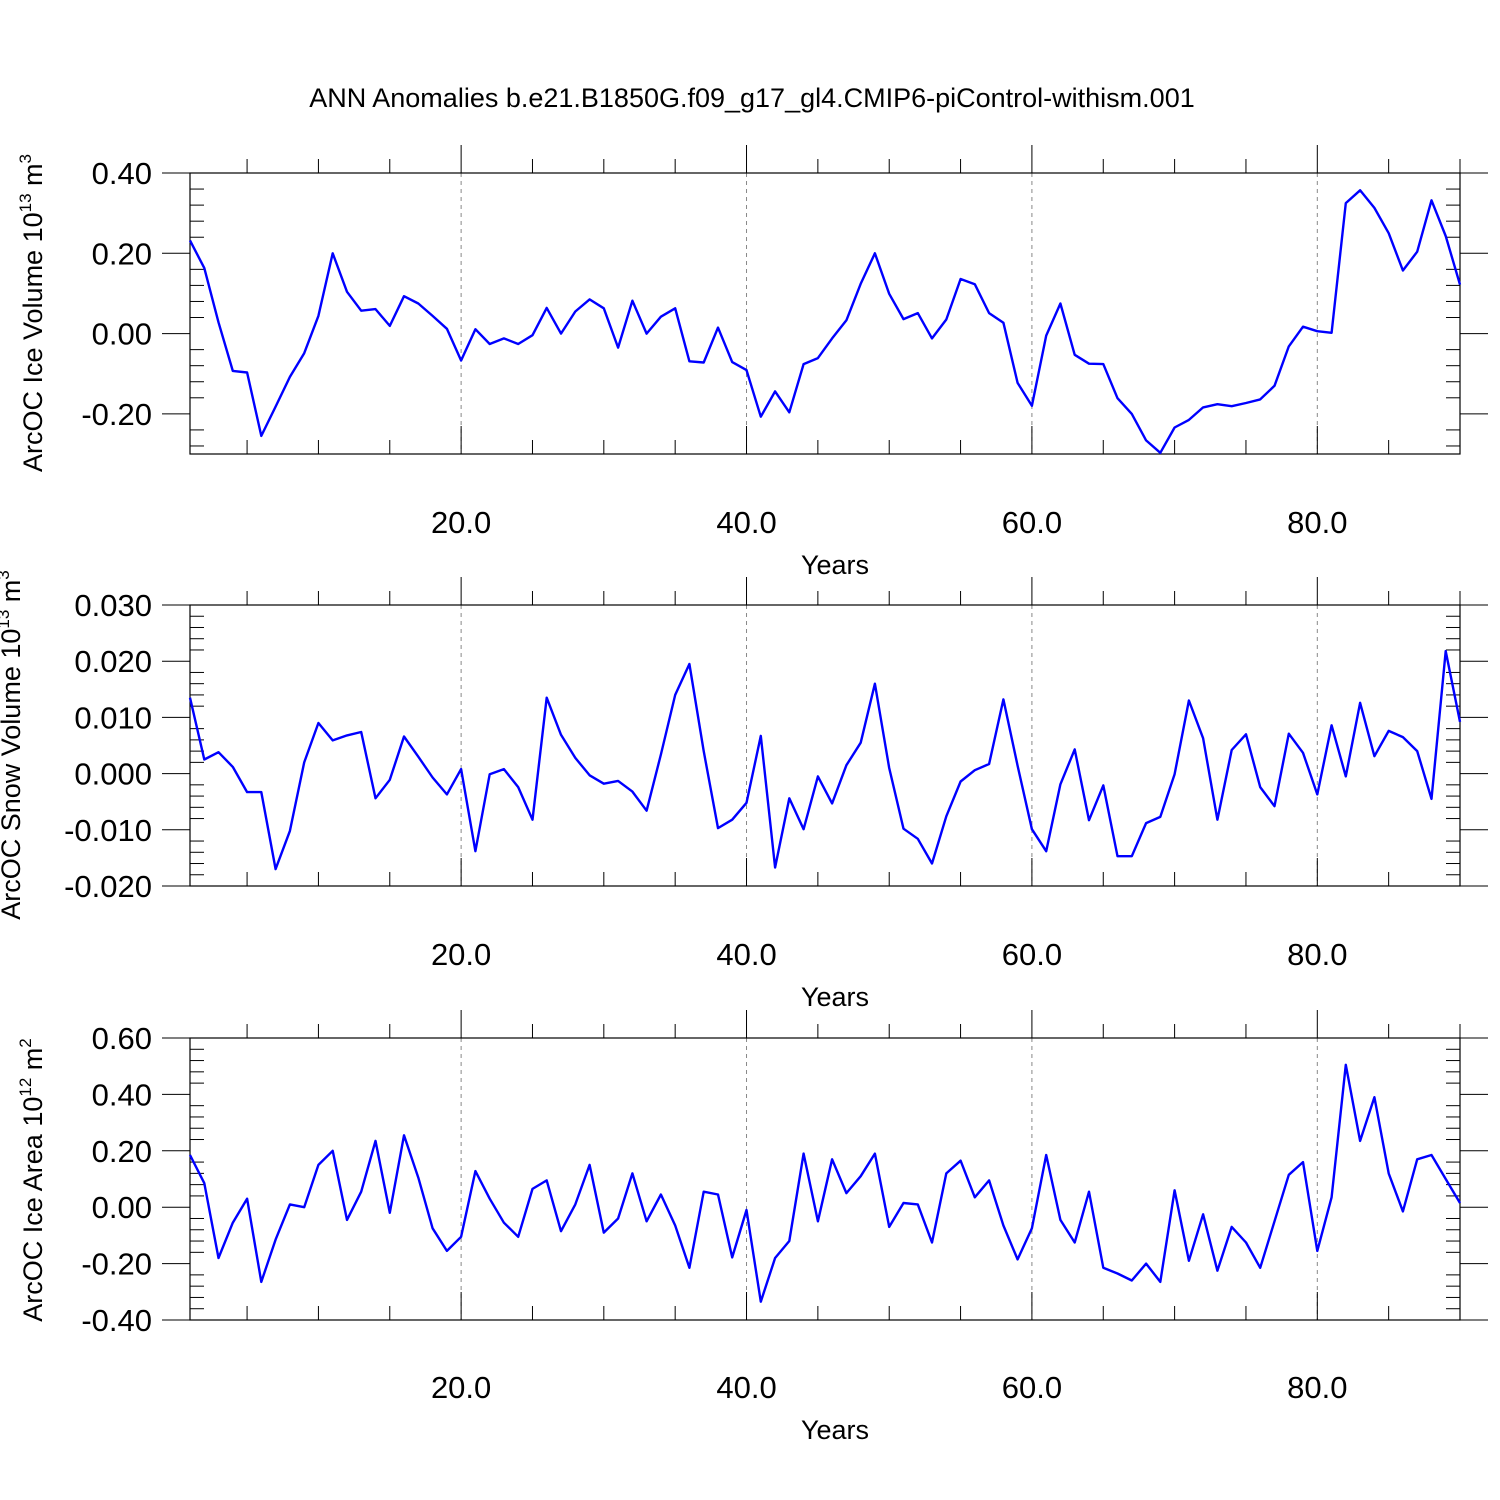 The image size is (1500, 1500). Describe the element at coordinates (113, 661) in the screenshot. I see `y-tick-label: 0.020` at that location.